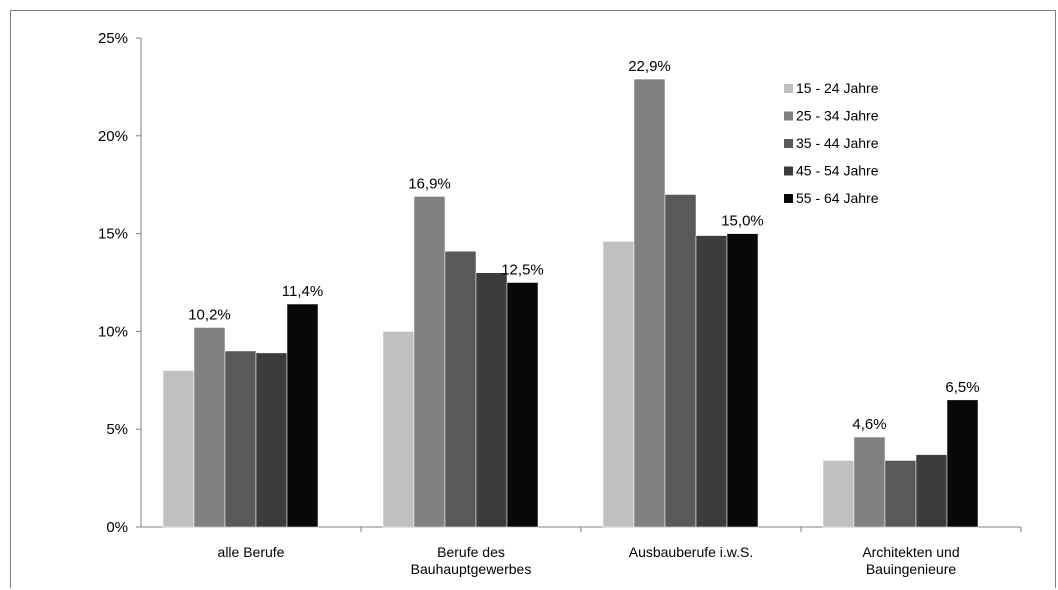 This screenshot has height=590, width=1058. Describe the element at coordinates (837, 88) in the screenshot. I see `legend-label: 15 - 24 Jahre` at that location.